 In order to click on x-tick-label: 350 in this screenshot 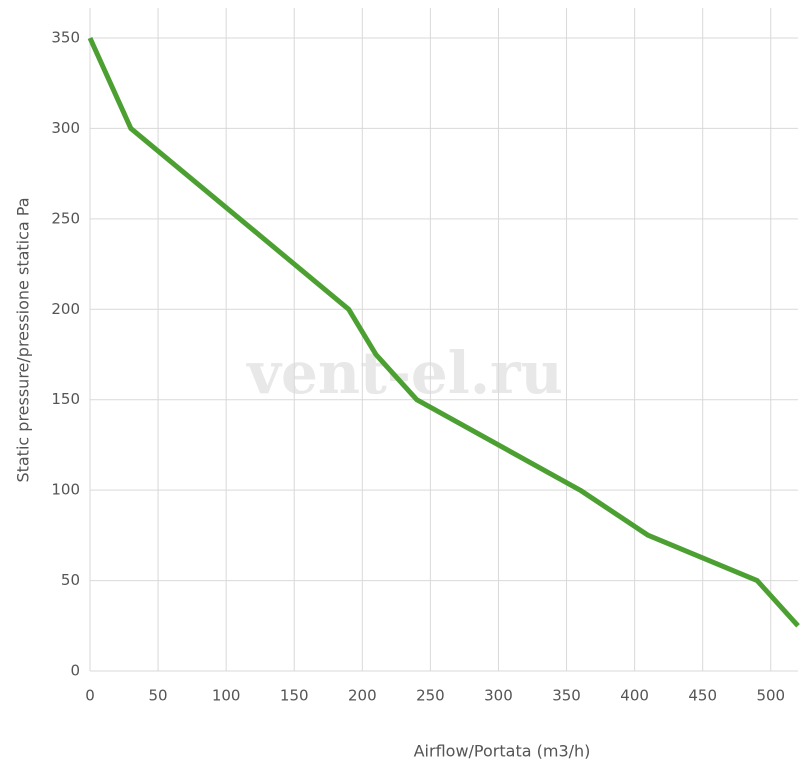, I will do `click(566, 696)`.